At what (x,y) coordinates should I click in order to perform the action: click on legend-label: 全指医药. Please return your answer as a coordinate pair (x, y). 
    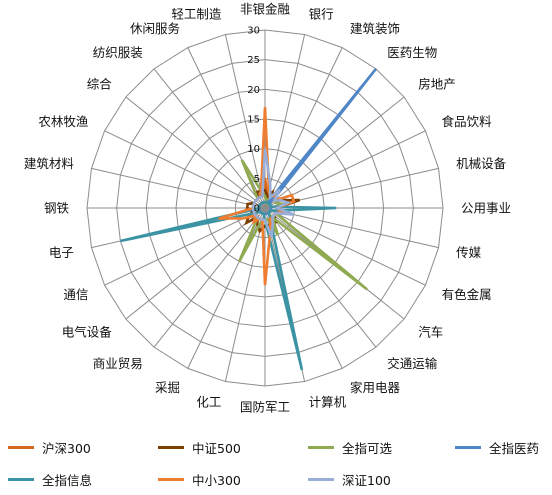
    Looking at the image, I should click on (514, 448).